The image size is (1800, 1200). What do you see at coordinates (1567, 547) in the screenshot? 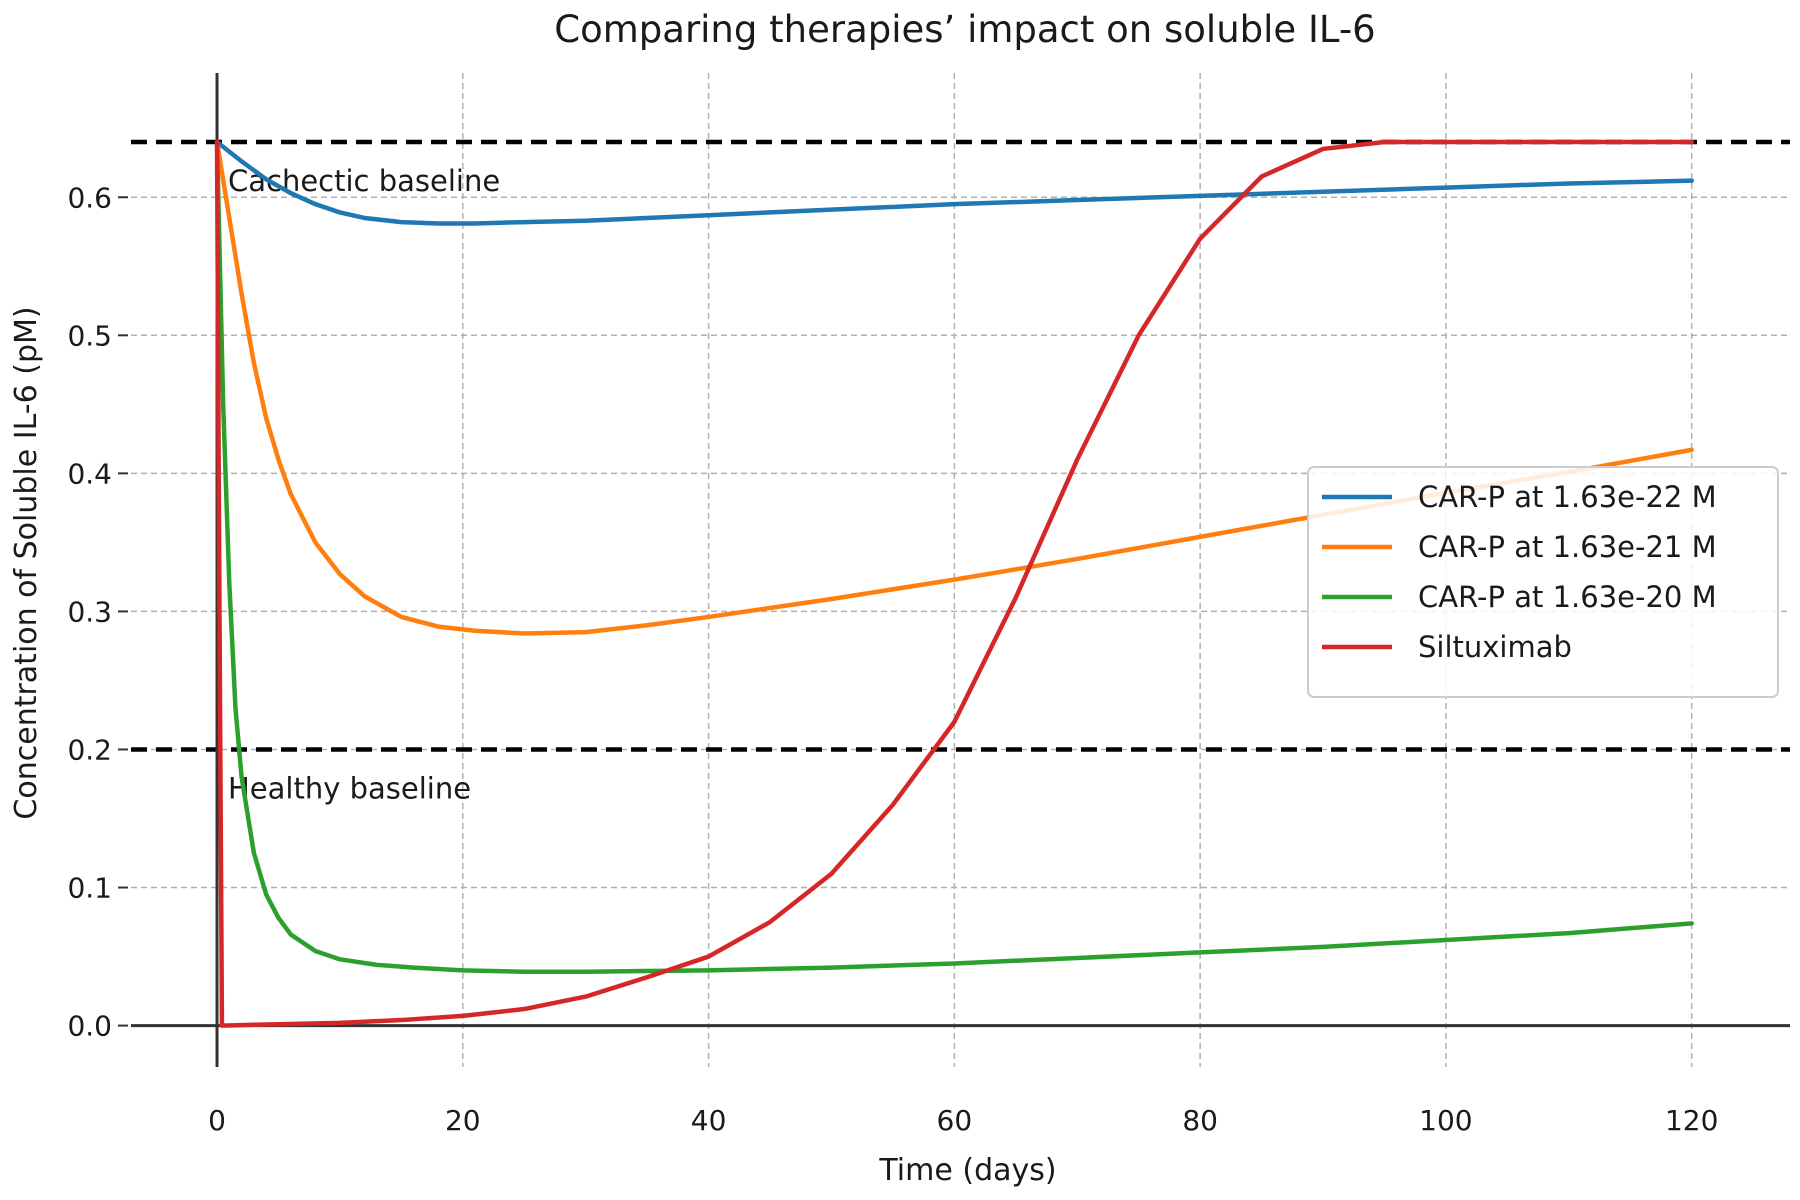
I see `legend-label: CAR-P at 1.63e-21 M` at bounding box center [1567, 547].